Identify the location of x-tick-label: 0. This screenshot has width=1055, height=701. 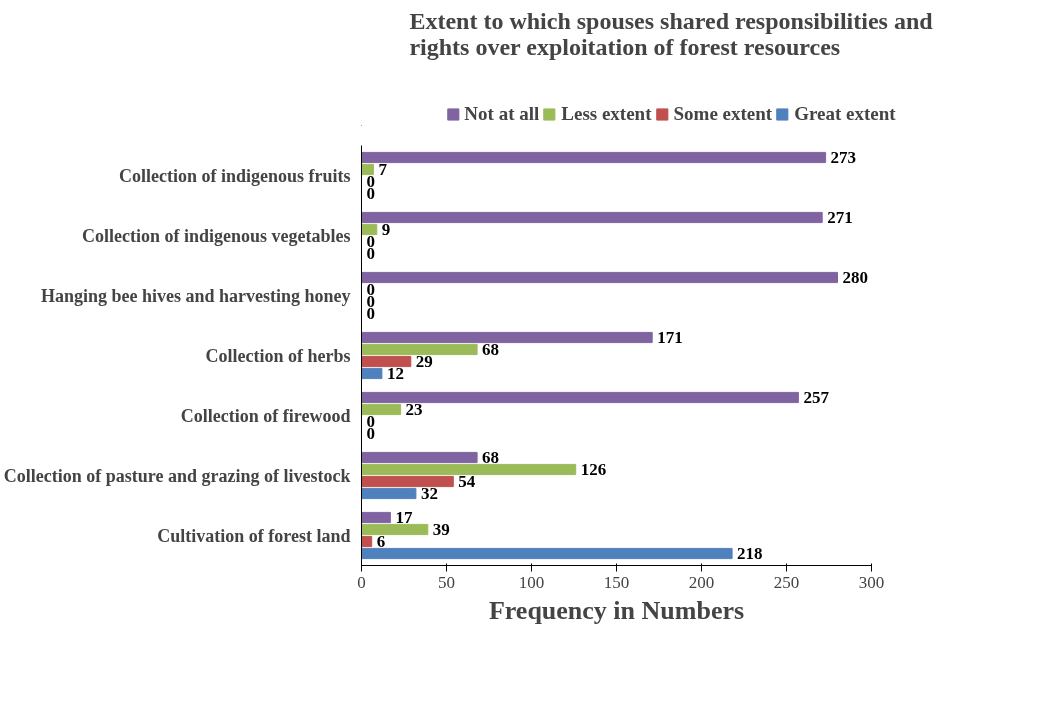
(361, 582).